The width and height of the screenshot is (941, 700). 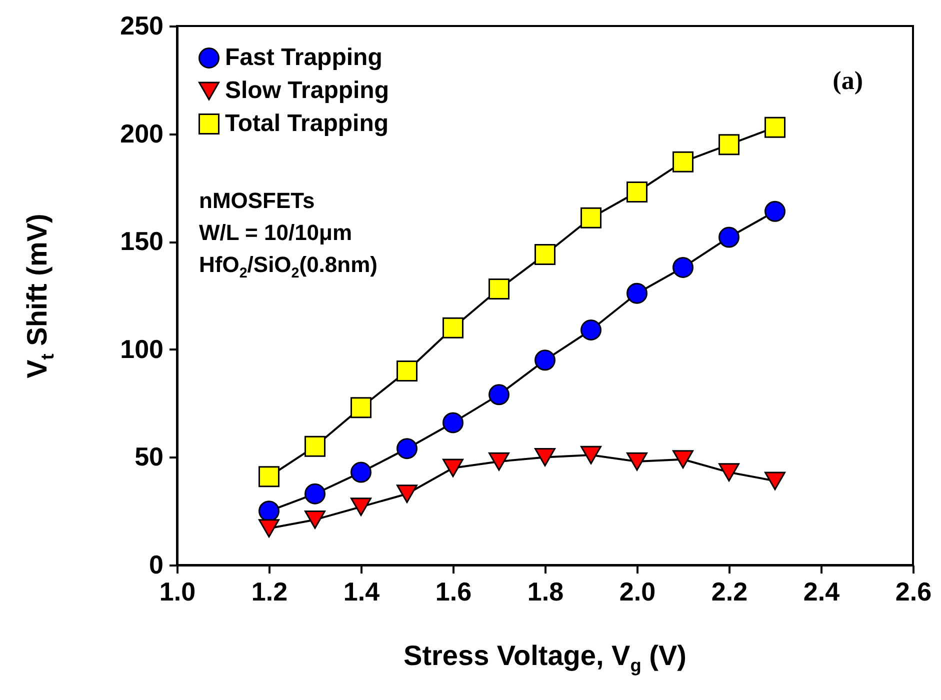 What do you see at coordinates (142, 133) in the screenshot?
I see `y-tick-label: 200` at bounding box center [142, 133].